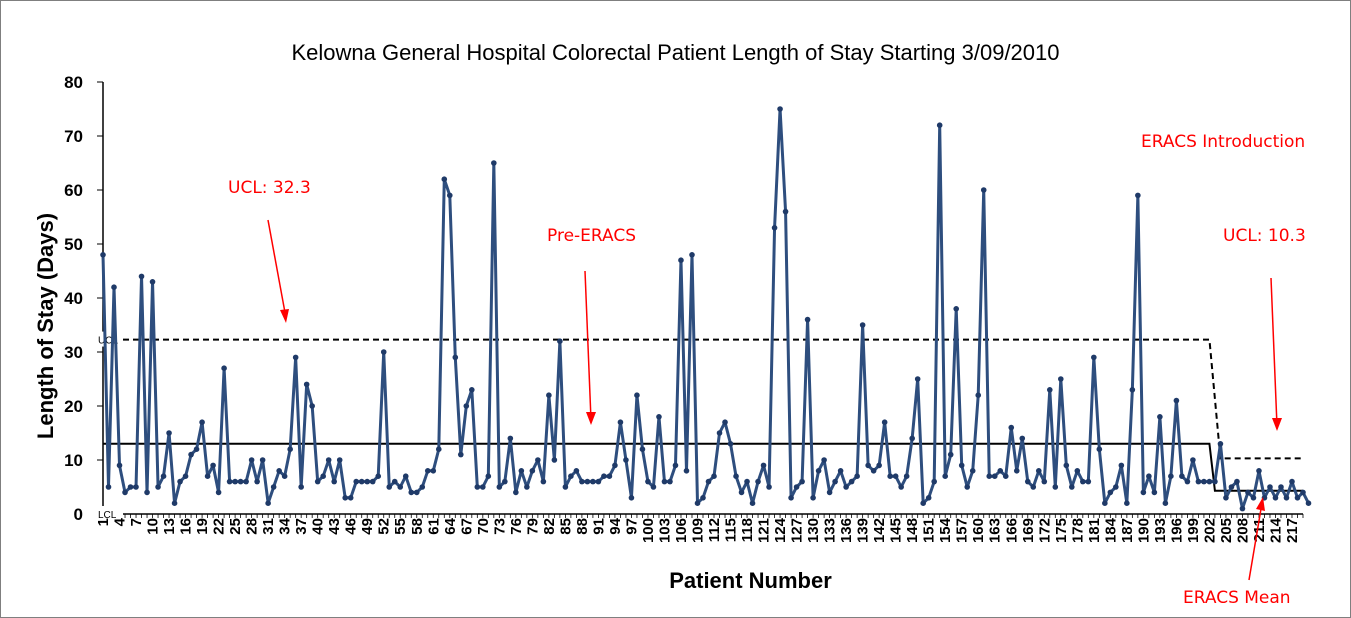  Describe the element at coordinates (797, 530) in the screenshot. I see `x-tick-label: 127` at that location.